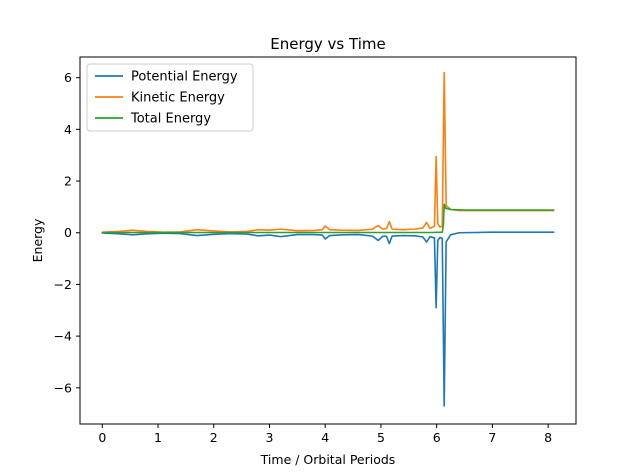 The width and height of the screenshot is (640, 476). What do you see at coordinates (63, 336) in the screenshot?
I see `y-tick-label: −4` at bounding box center [63, 336].